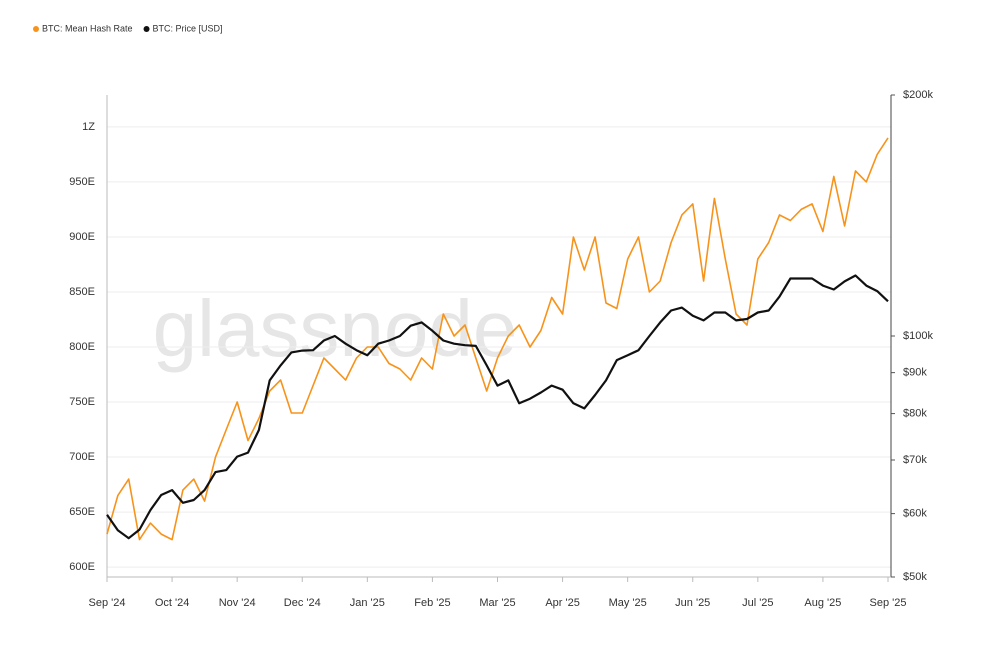 The width and height of the screenshot is (990, 660). Describe the element at coordinates (628, 603) in the screenshot. I see `x-tick-label: May '25` at that location.